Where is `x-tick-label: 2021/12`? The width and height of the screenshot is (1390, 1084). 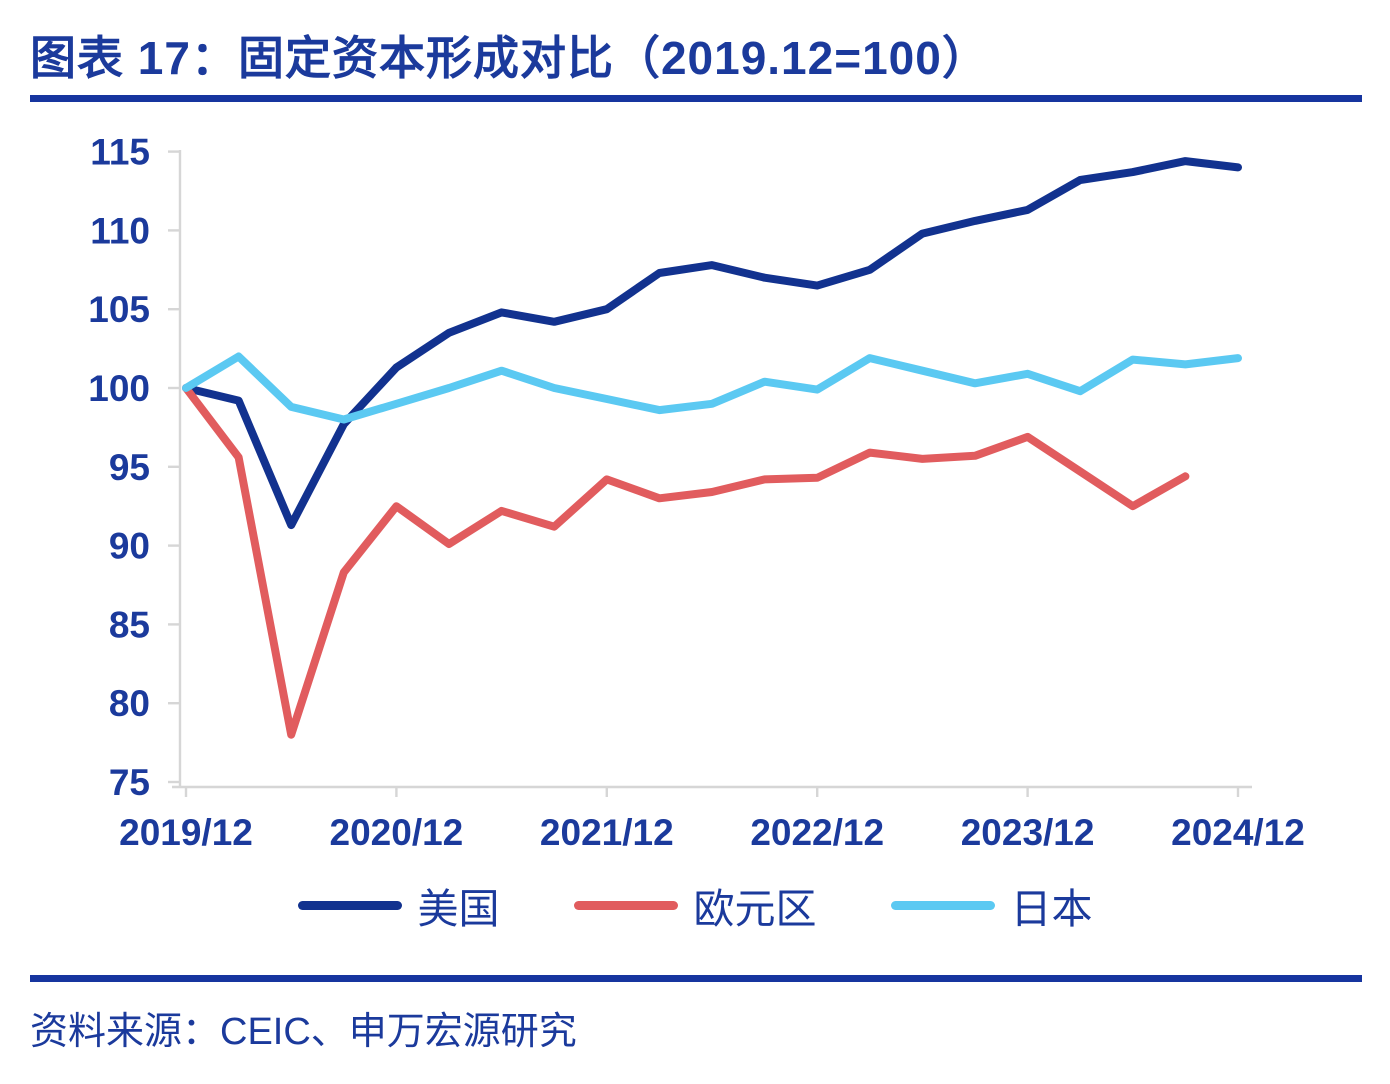
x-tick-label: 2021/12 is located at coordinates (607, 832).